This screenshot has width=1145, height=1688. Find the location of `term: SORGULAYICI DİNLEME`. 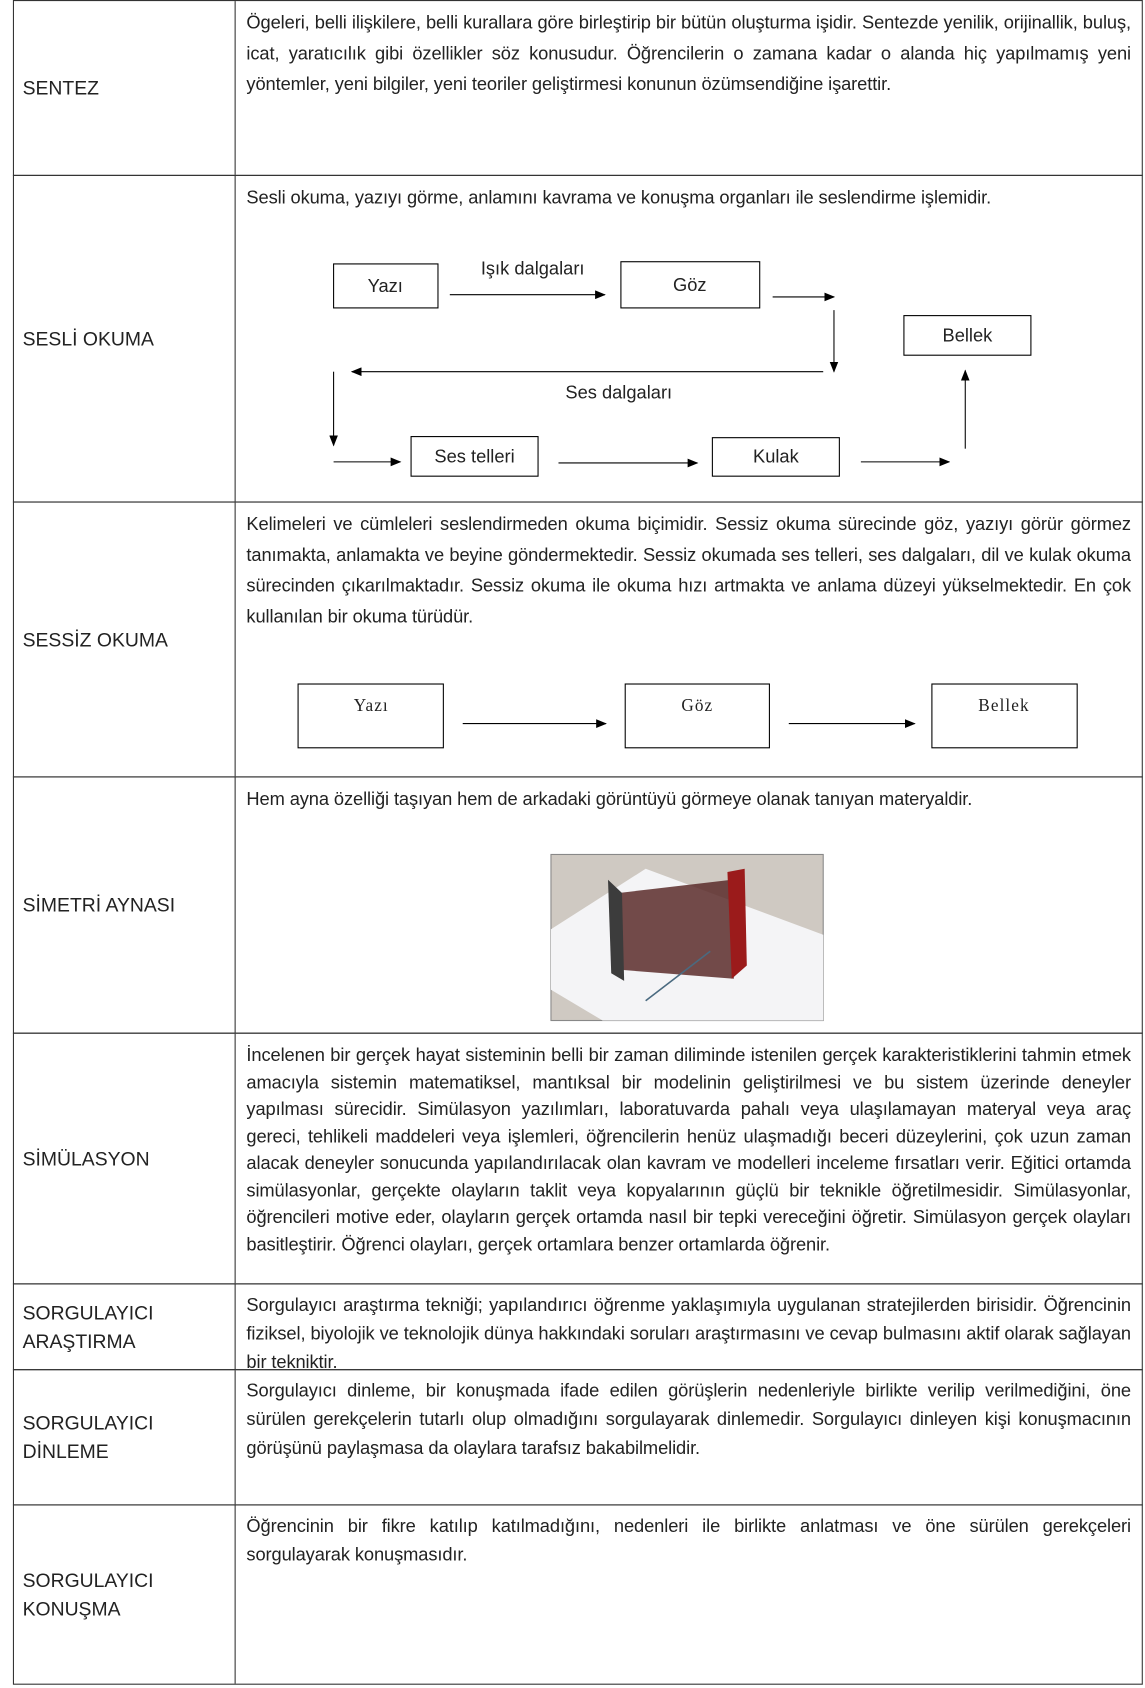

term: SORGULAYICI DİNLEME is located at coordinates (125, 1437).